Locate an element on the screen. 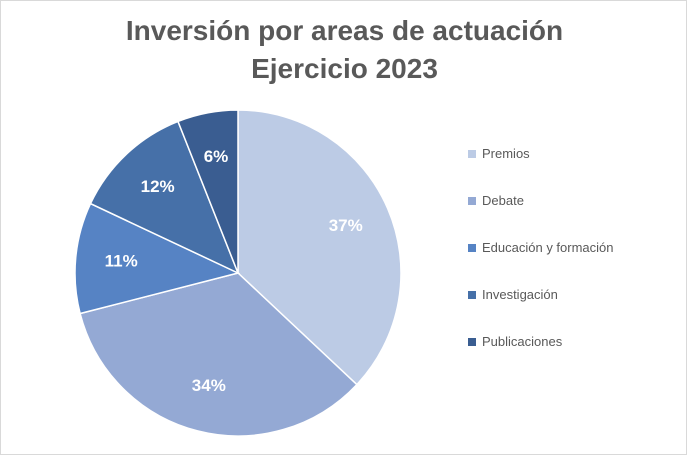  data-label-4: 6% is located at coordinates (216, 156).